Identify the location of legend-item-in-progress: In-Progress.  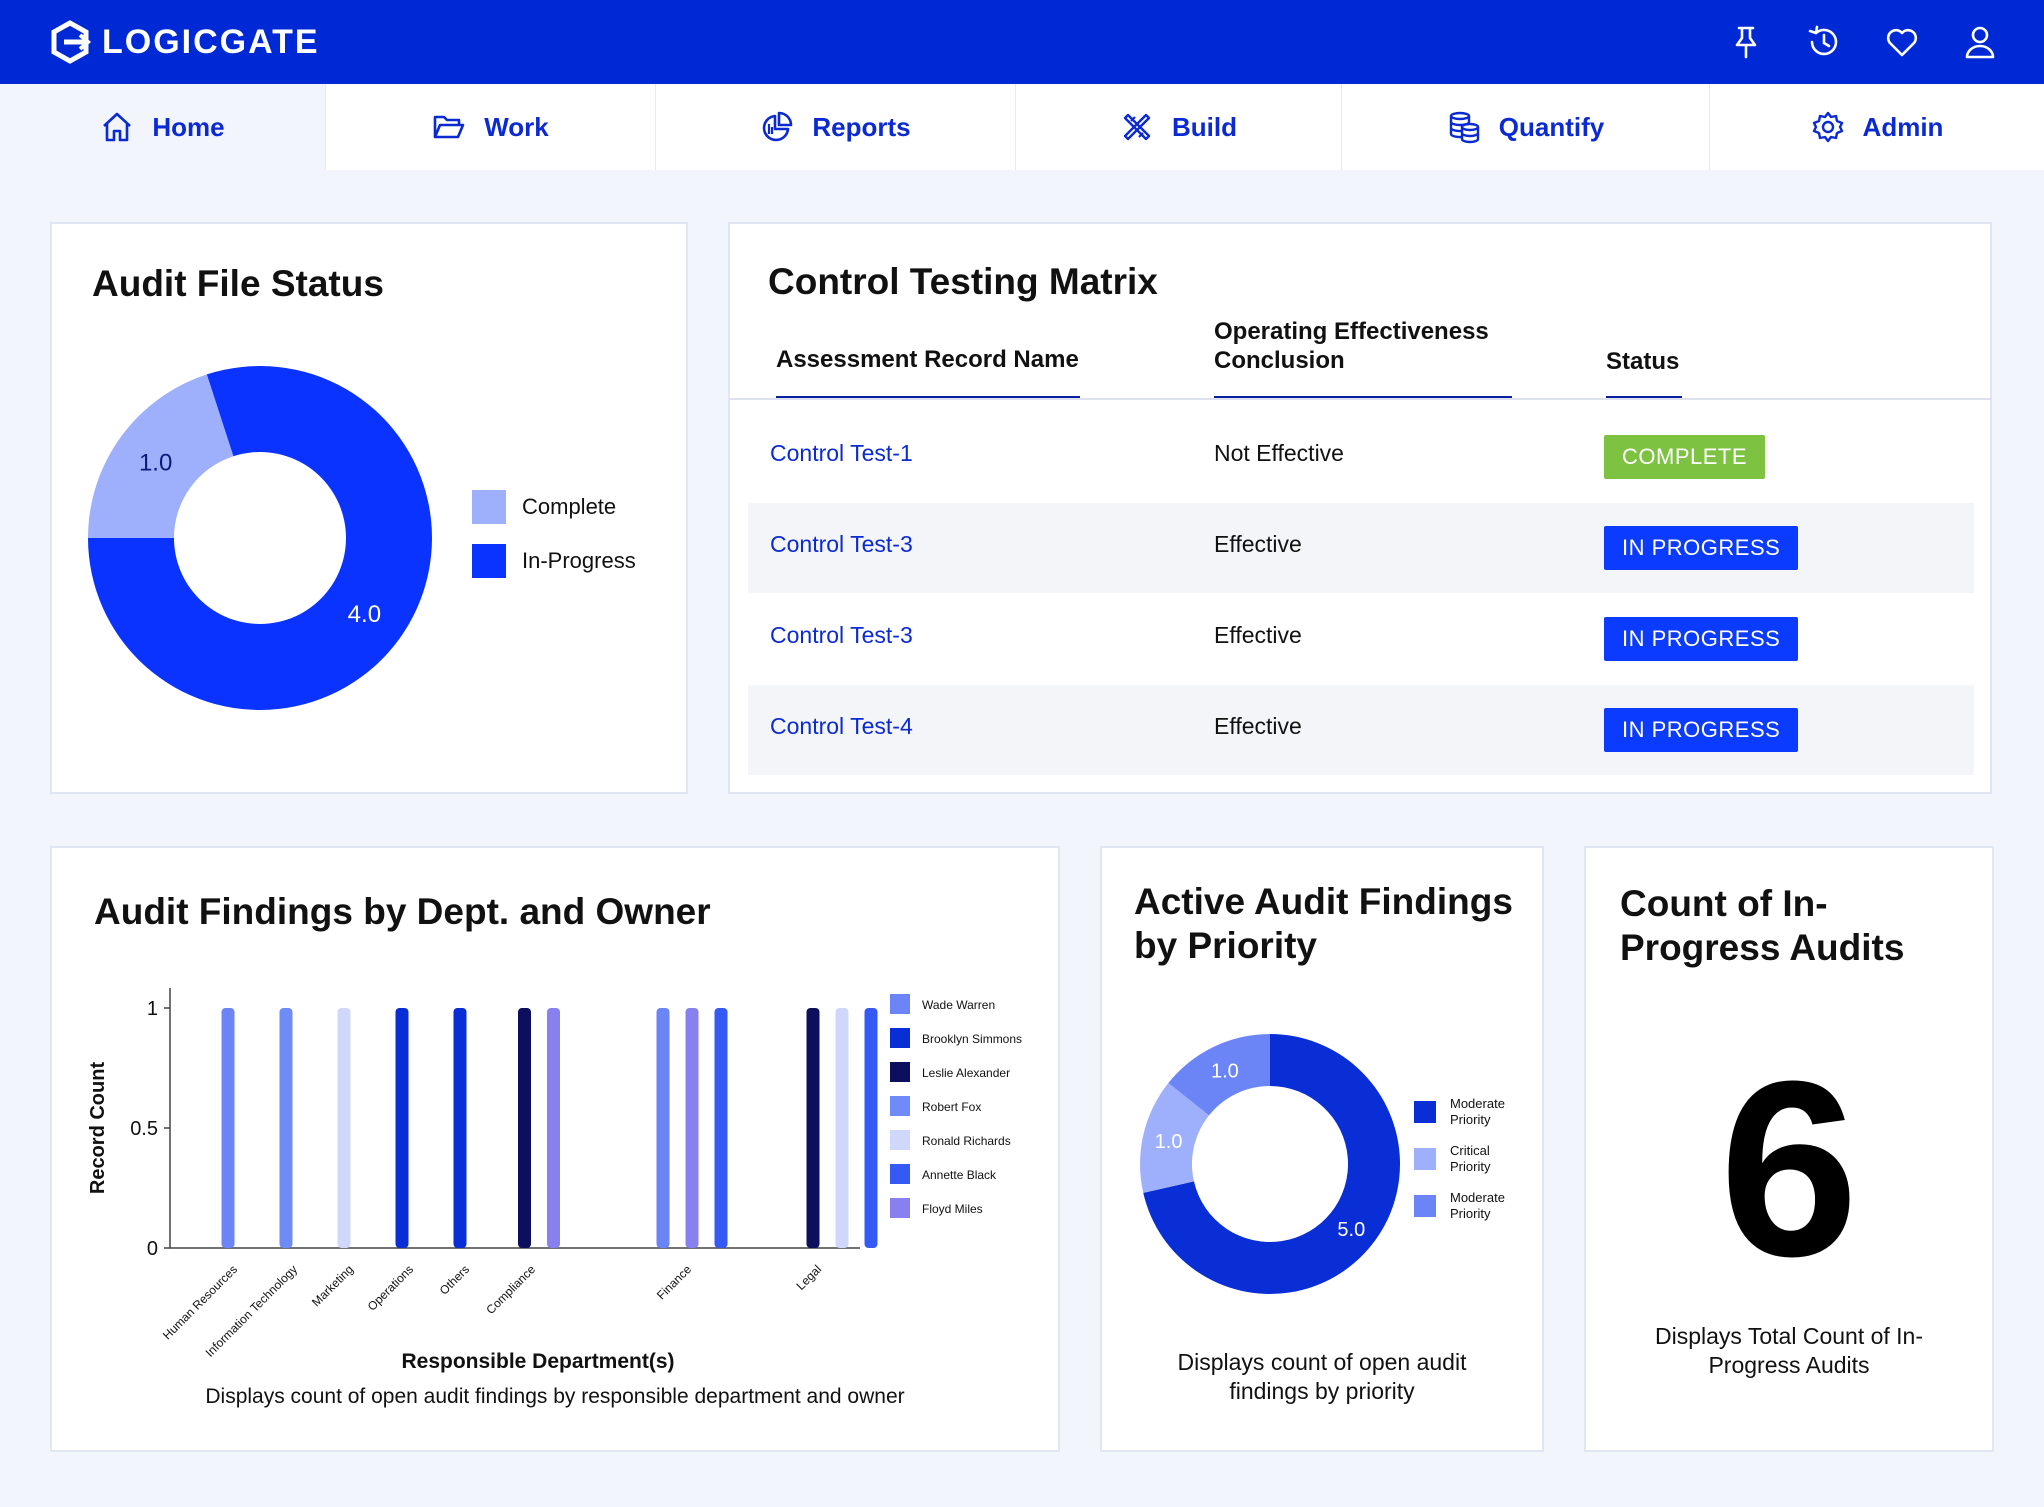
(554, 561).